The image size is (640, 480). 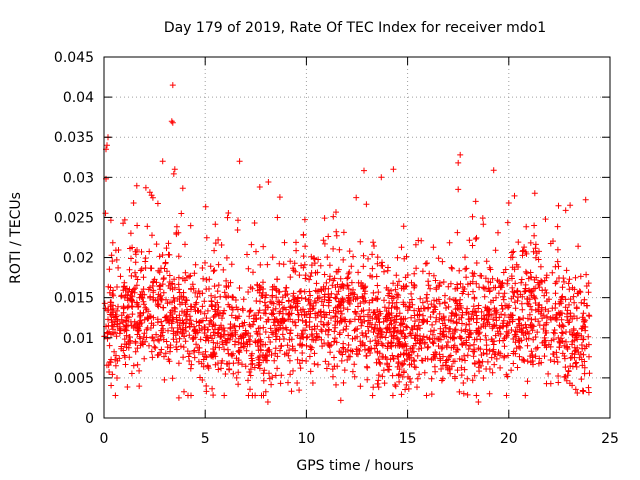 What do you see at coordinates (74, 218) in the screenshot?
I see `y-tick-label: 0.025` at bounding box center [74, 218].